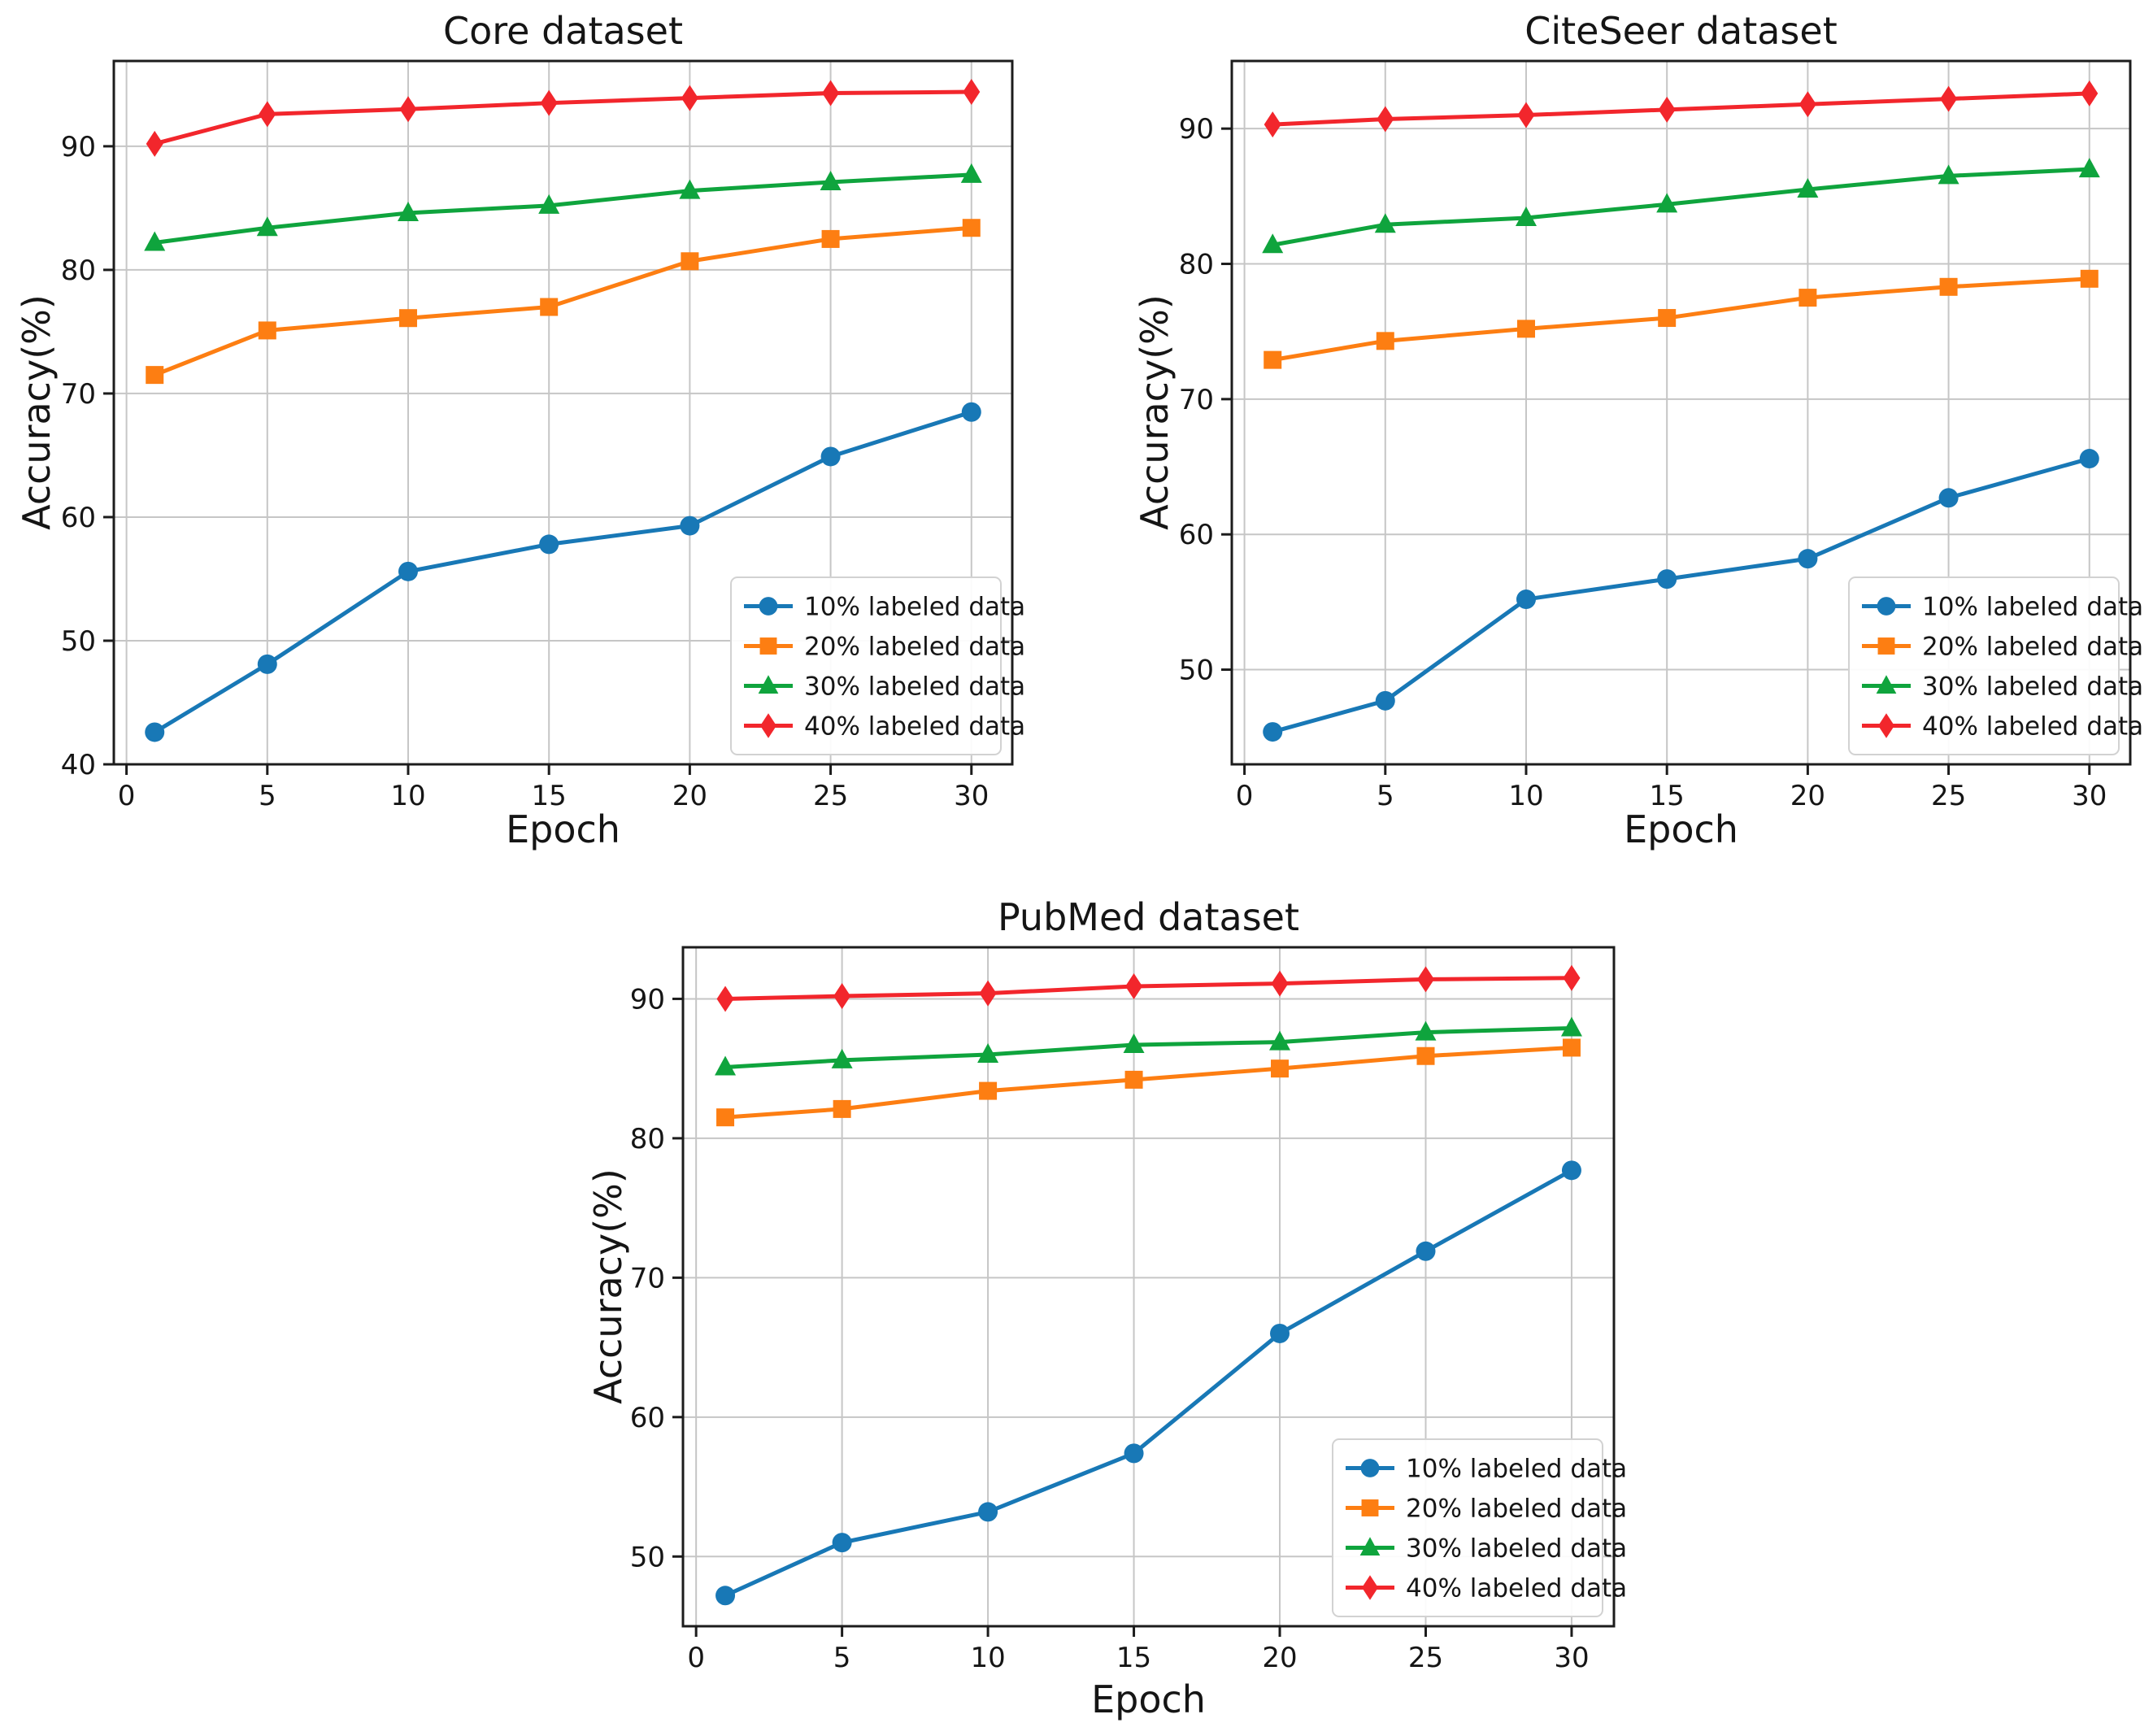  Describe the element at coordinates (1196, 400) in the screenshot. I see `y-tick-label: 70` at that location.